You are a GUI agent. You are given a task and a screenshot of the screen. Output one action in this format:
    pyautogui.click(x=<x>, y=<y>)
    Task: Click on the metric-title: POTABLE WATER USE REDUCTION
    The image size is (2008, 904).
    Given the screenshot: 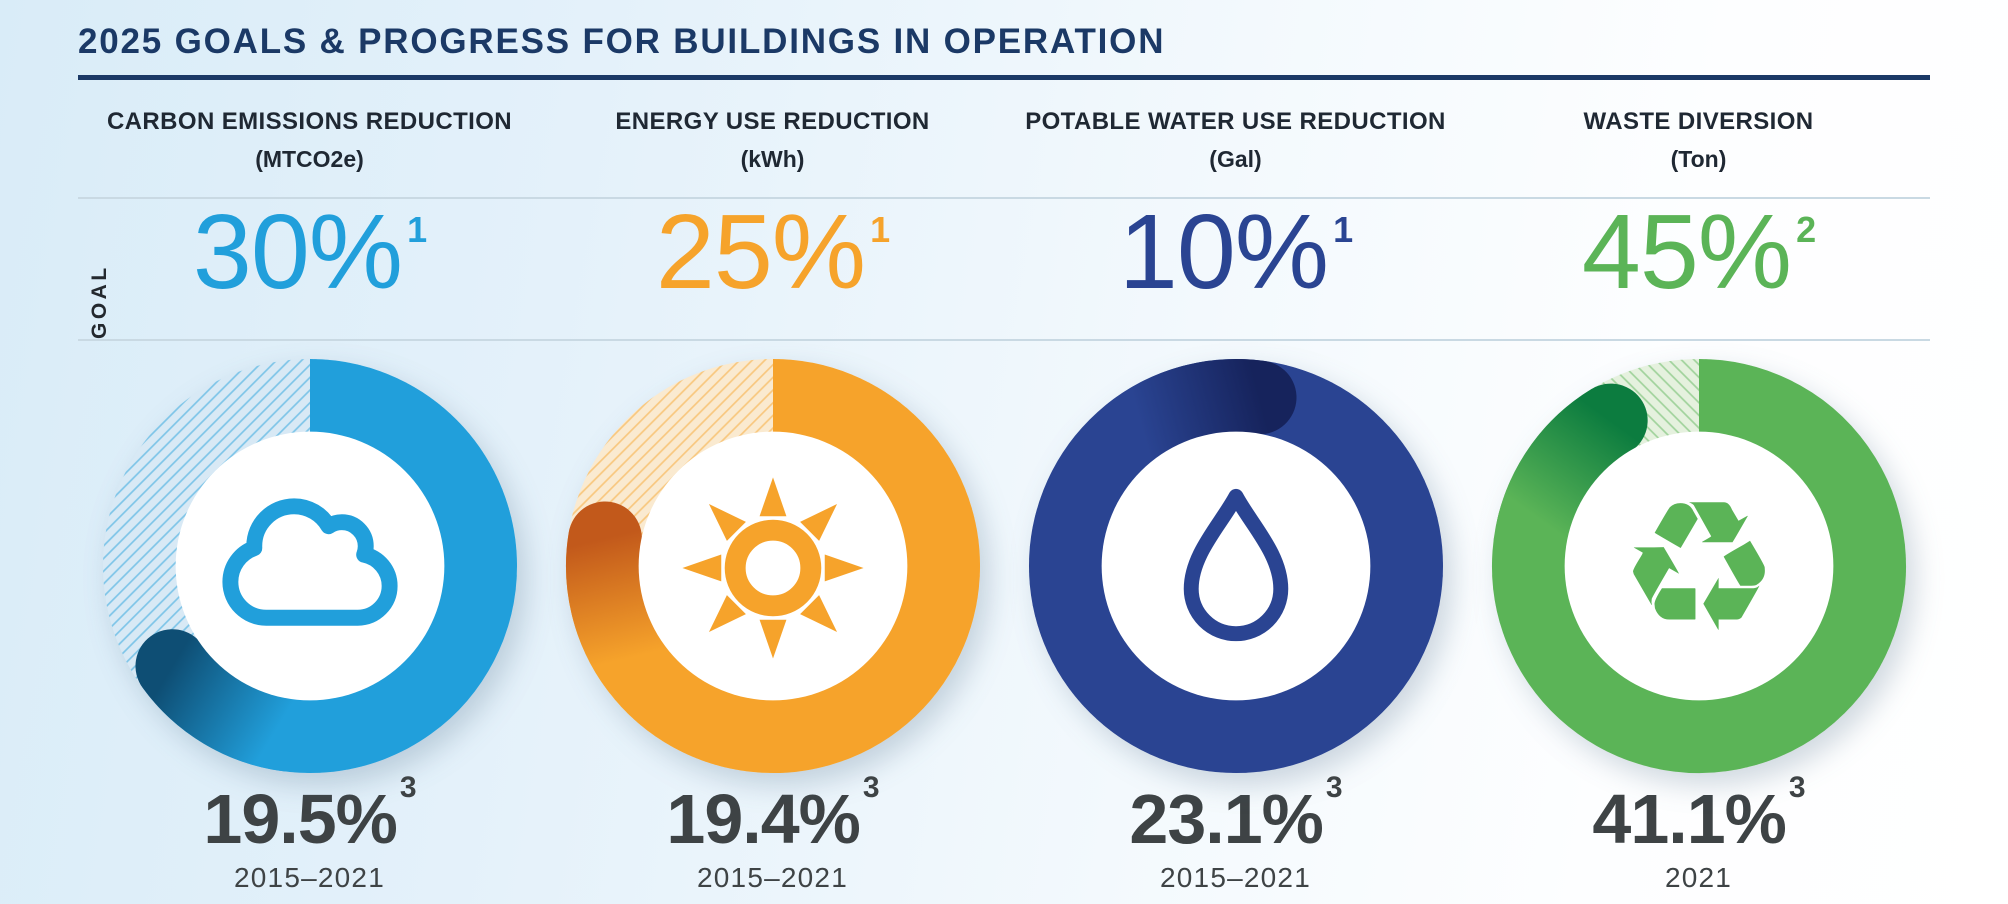 What is the action you would take?
    pyautogui.click(x=1235, y=121)
    